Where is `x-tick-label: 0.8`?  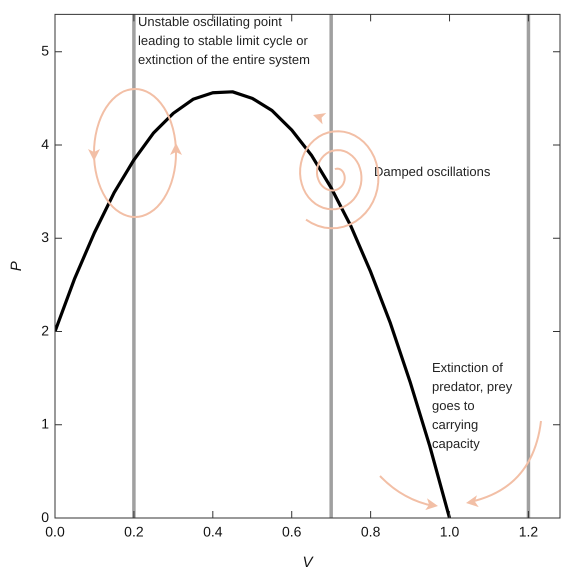
x-tick-label: 0.8 is located at coordinates (370, 531).